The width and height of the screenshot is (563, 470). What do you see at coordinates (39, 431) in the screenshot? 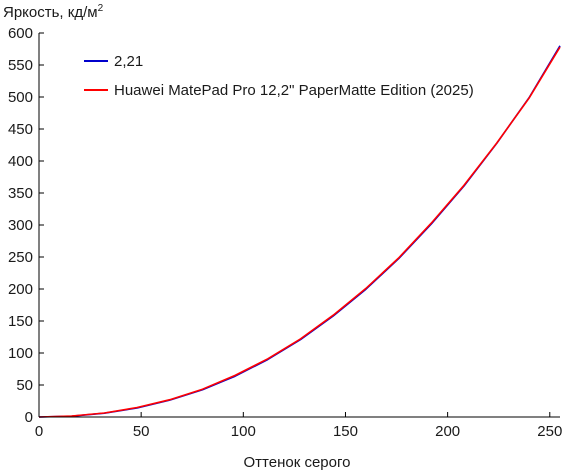
I see `x-tick-label: 0` at bounding box center [39, 431].